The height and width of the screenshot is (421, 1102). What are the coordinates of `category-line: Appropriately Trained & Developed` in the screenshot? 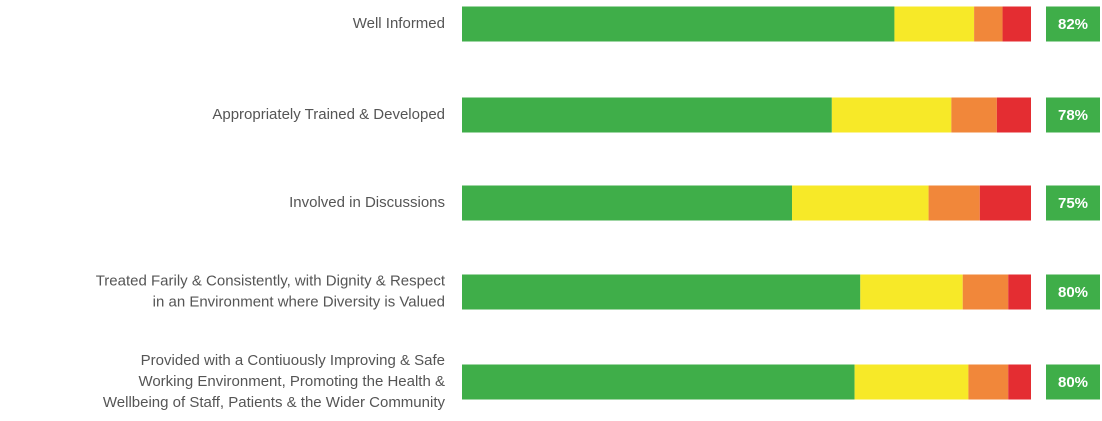 It's located at (328, 114).